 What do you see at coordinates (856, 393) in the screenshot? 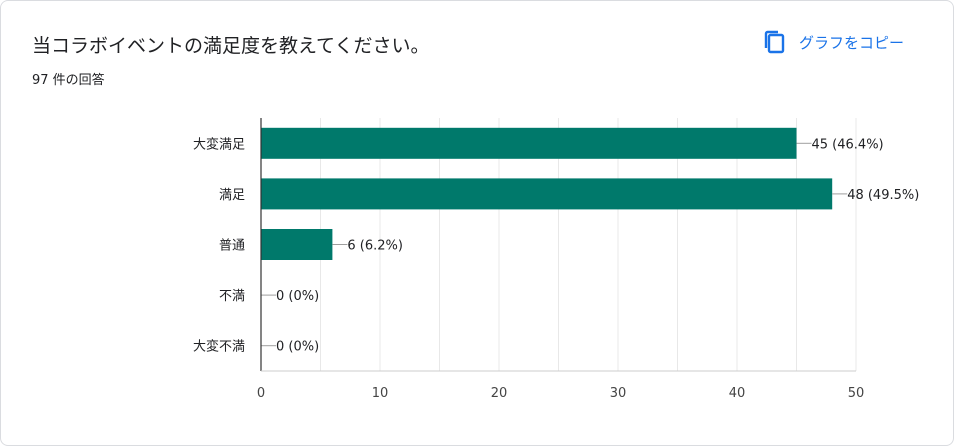
I see `x-tick-label: 50` at bounding box center [856, 393].